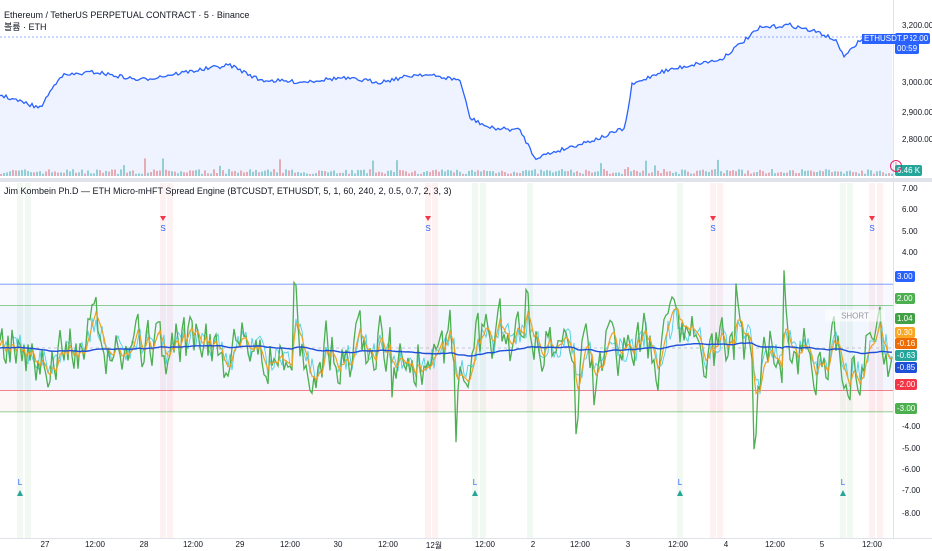 The height and width of the screenshot is (551, 932). Describe the element at coordinates (720, 360) in the screenshot. I see `short-zone-band` at that location.